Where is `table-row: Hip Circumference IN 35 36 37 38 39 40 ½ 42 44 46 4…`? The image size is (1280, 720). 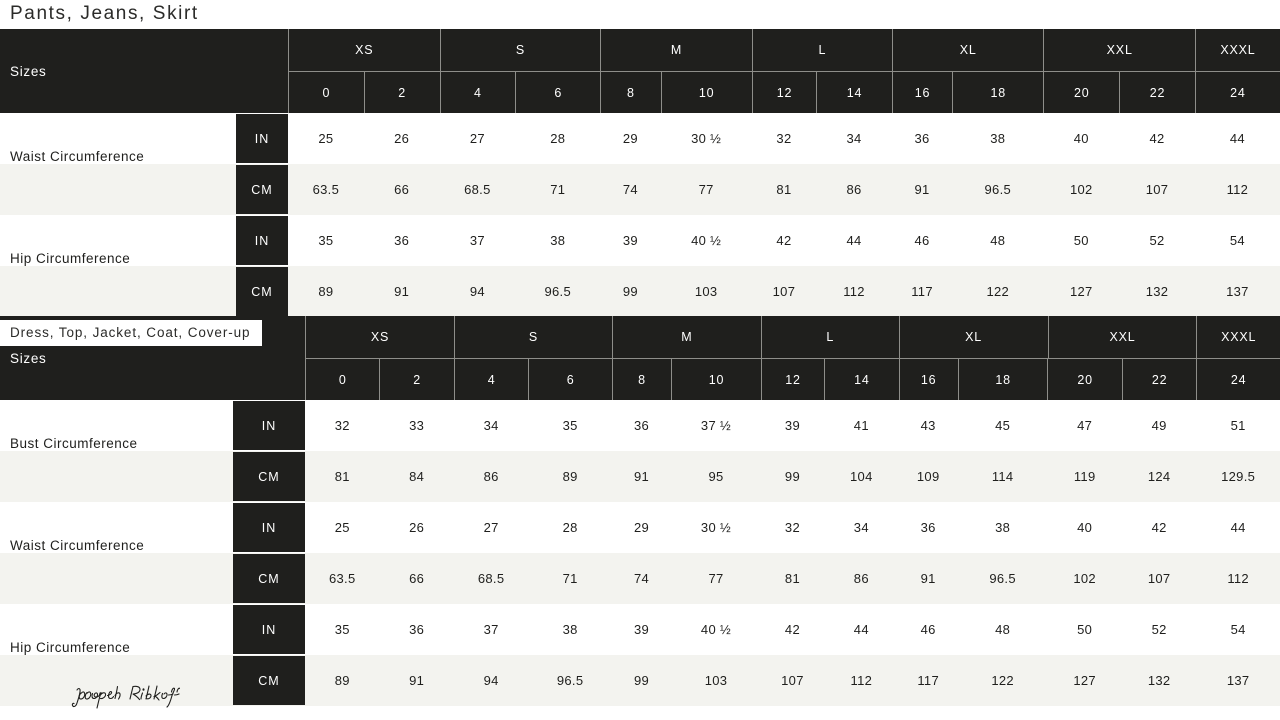 table-row: Hip Circumference IN 35 36 37 38 39 40 ½ 42 44 46 4… is located at coordinates (640, 240).